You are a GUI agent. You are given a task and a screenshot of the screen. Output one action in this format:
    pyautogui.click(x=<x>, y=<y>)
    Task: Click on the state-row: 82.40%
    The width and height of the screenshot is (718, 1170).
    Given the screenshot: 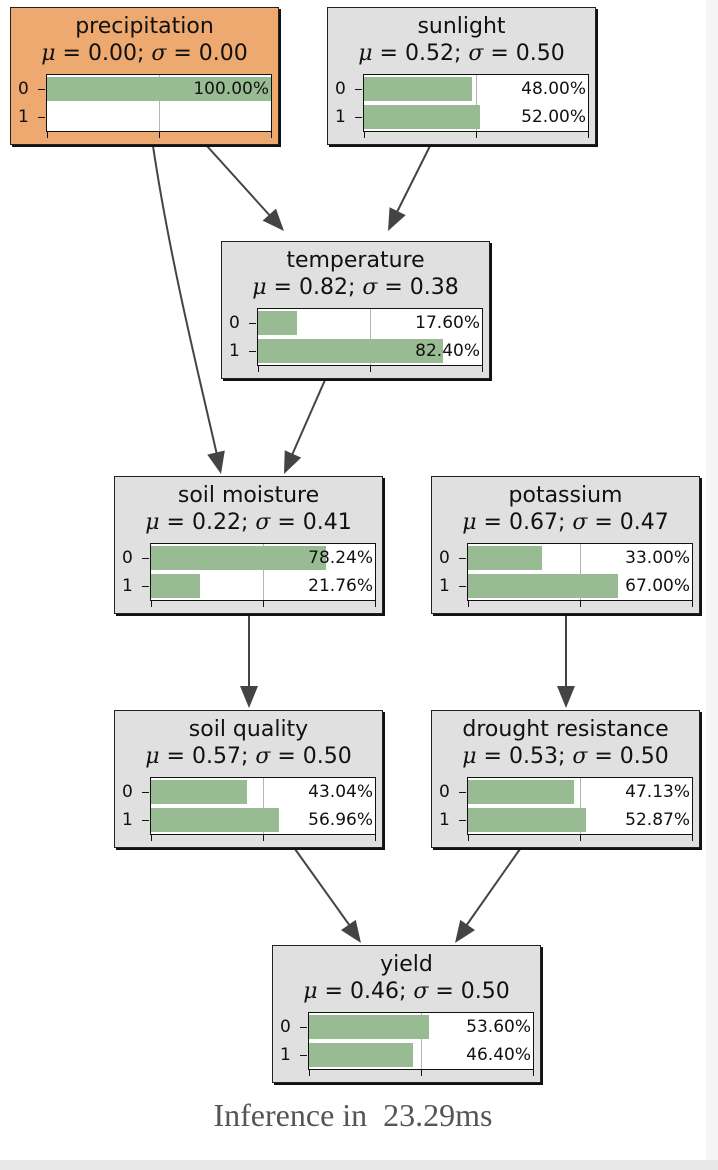 What is the action you would take?
    pyautogui.click(x=370, y=351)
    